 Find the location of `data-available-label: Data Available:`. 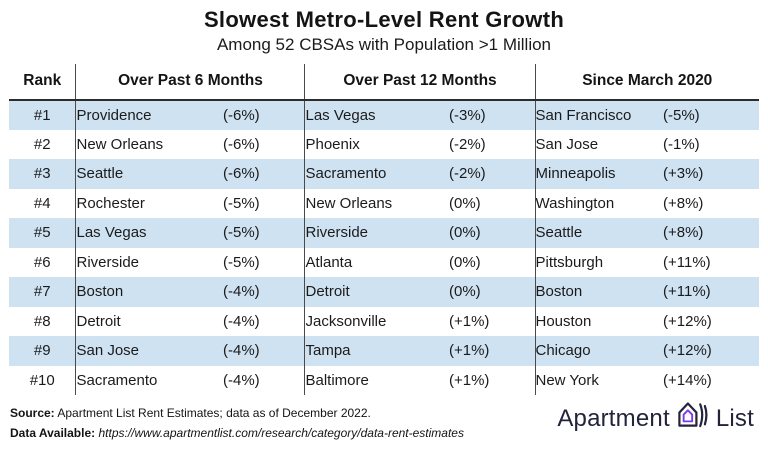

data-available-label: Data Available: is located at coordinates (53, 432).